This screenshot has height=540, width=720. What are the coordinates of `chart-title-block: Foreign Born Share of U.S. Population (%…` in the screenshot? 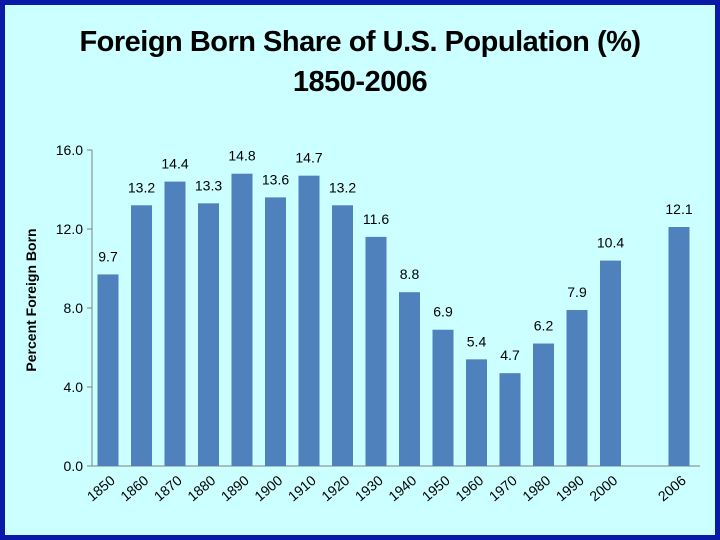 It's located at (360, 62).